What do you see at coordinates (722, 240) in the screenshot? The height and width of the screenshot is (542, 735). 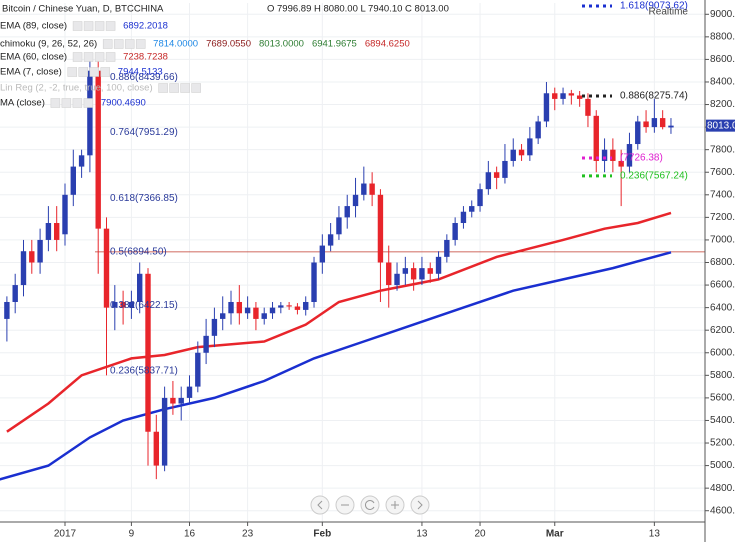 I see `y-tick-label: 7000.00` at bounding box center [722, 240].